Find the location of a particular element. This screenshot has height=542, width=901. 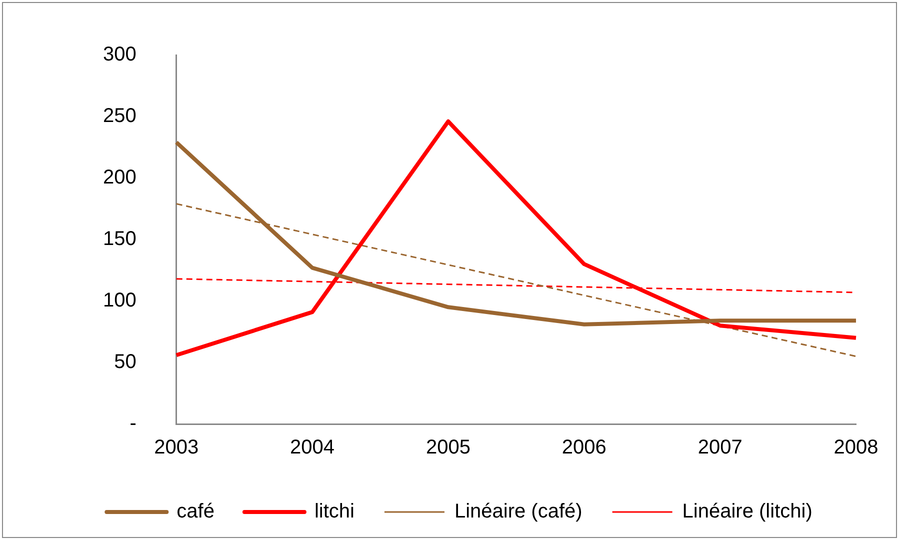

y-tick-label: 300 is located at coordinates (119, 55).